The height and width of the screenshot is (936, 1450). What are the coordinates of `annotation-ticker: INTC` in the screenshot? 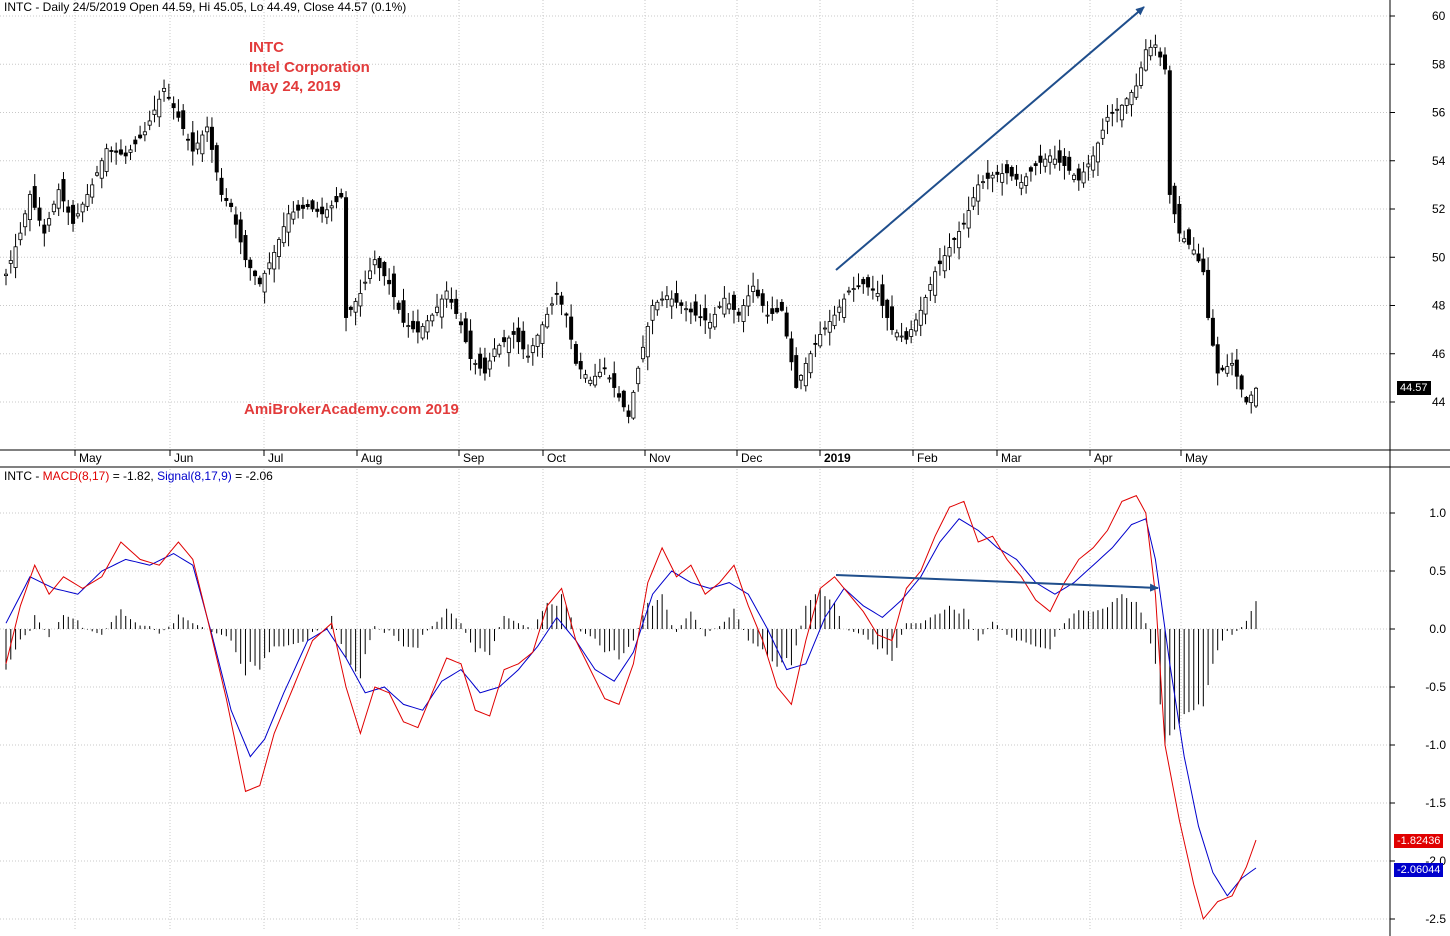 It's located at (266, 47).